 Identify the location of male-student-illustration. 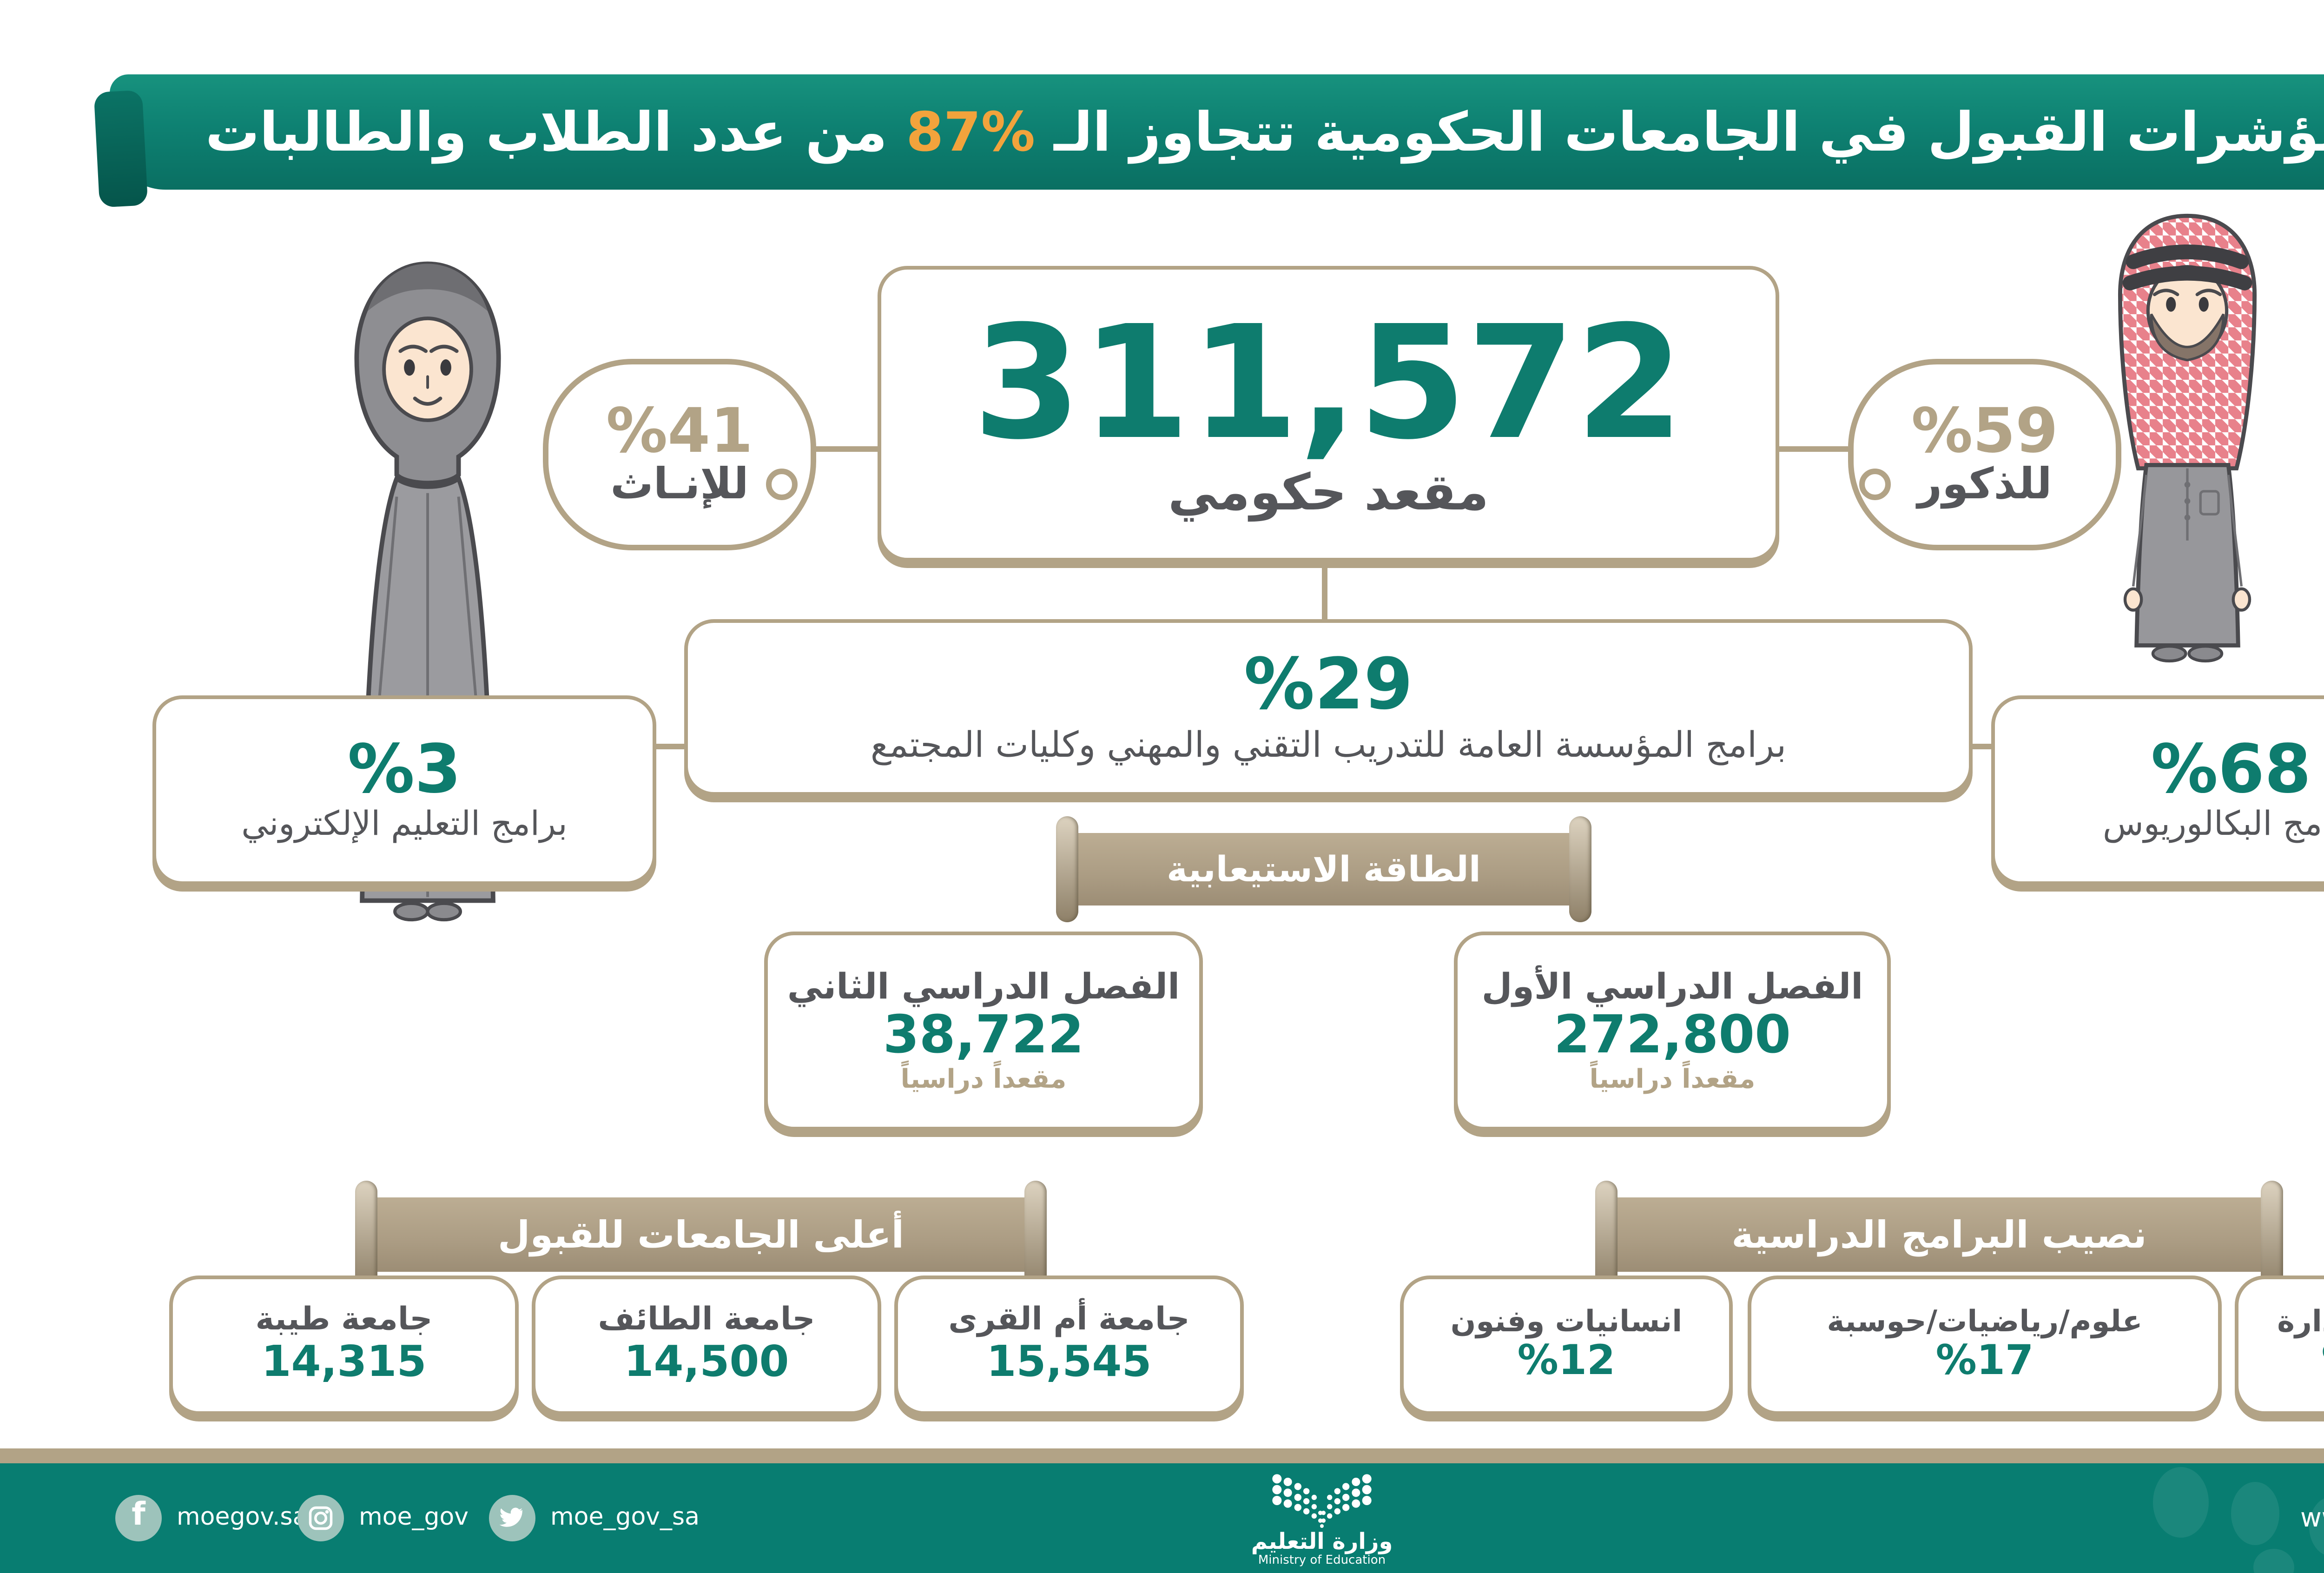
(2187, 439).